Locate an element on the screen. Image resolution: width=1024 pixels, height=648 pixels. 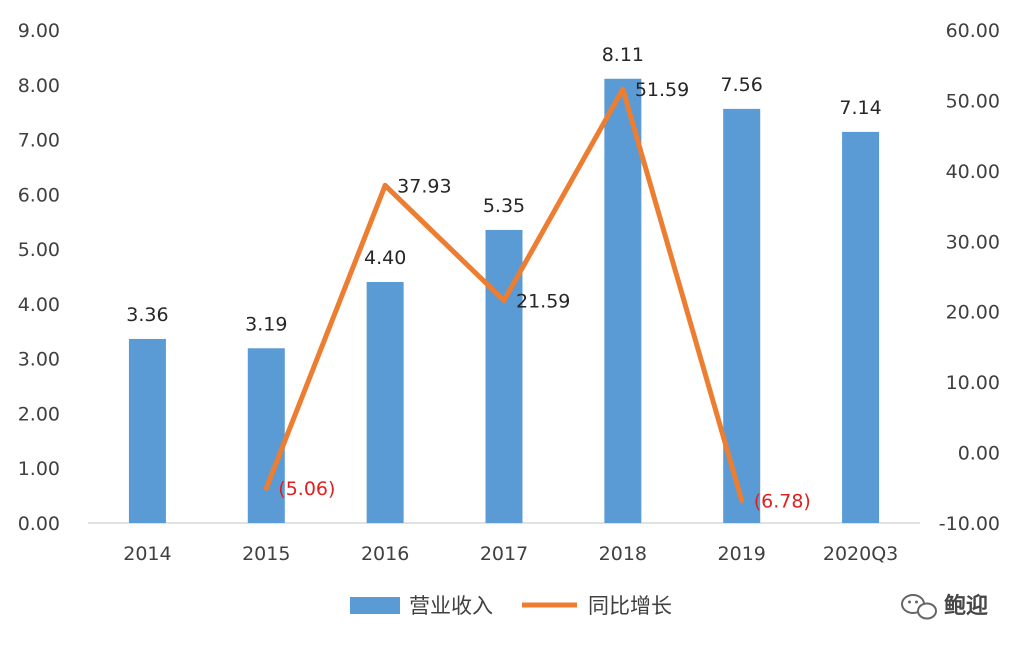
y-right-tick-label: 20.00 is located at coordinates (973, 313).